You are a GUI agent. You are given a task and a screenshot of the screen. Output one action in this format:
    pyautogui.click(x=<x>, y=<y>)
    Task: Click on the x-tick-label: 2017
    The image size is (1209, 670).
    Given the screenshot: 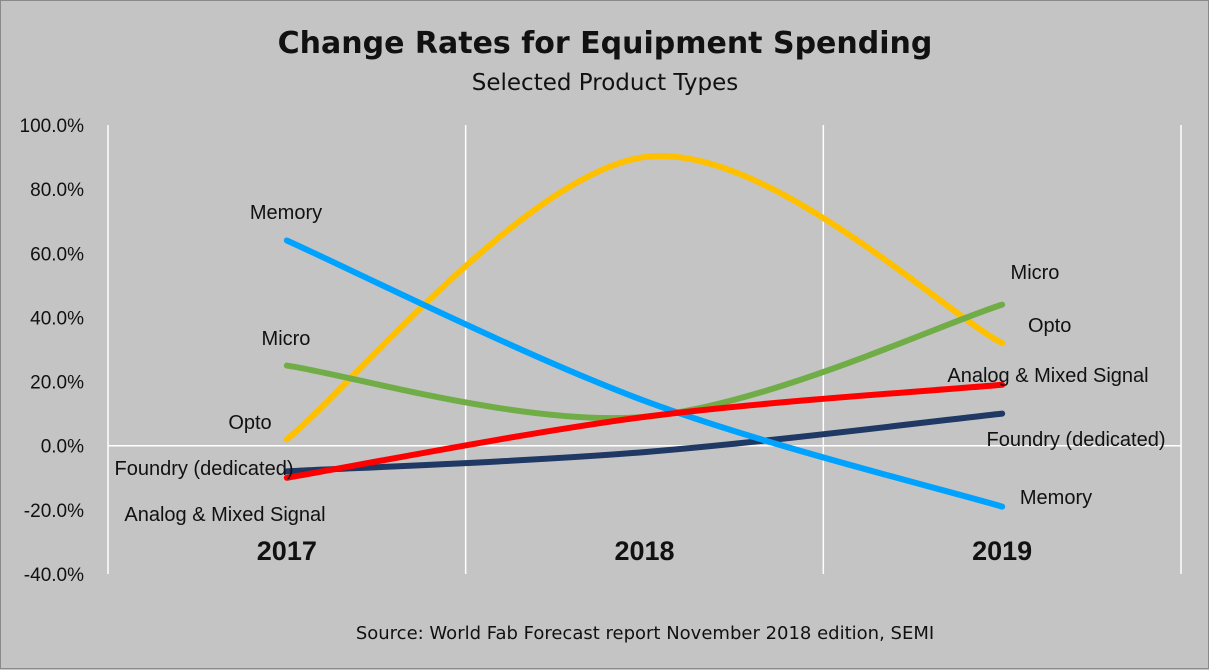 What is the action you would take?
    pyautogui.click(x=287, y=551)
    